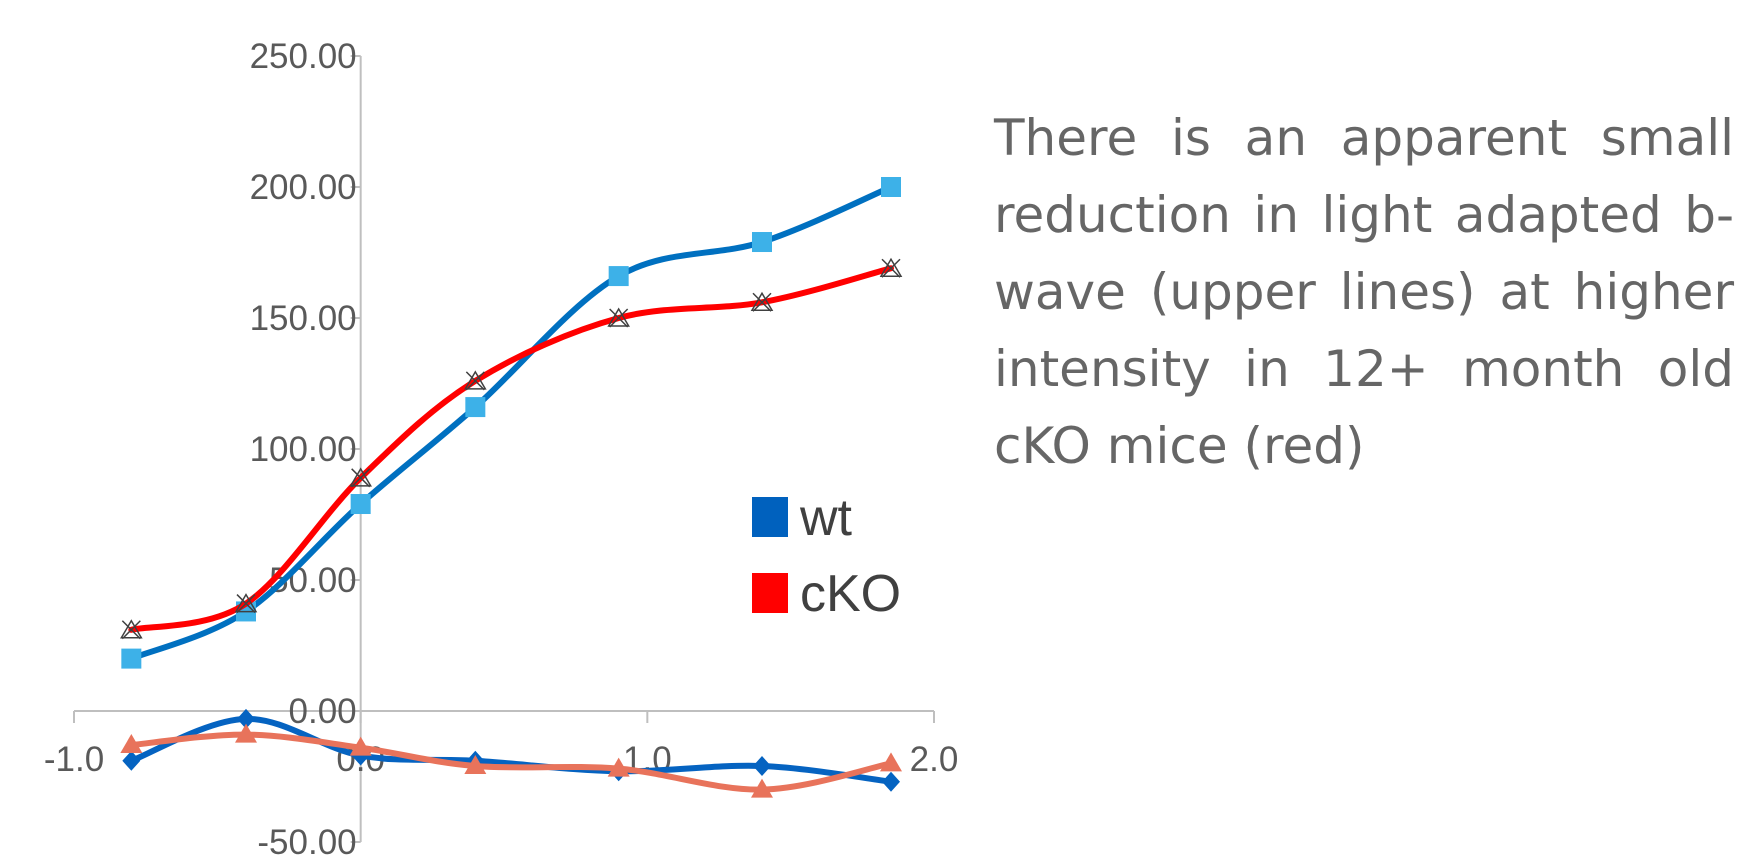 The width and height of the screenshot is (1741, 859). I want to click on x-tick-label: -1.0, so click(74, 759).